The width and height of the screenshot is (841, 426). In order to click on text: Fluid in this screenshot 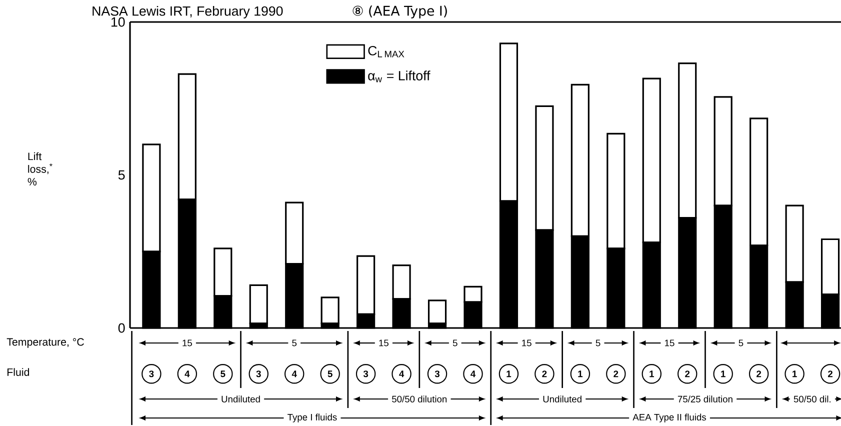, I will do `click(18, 372)`.